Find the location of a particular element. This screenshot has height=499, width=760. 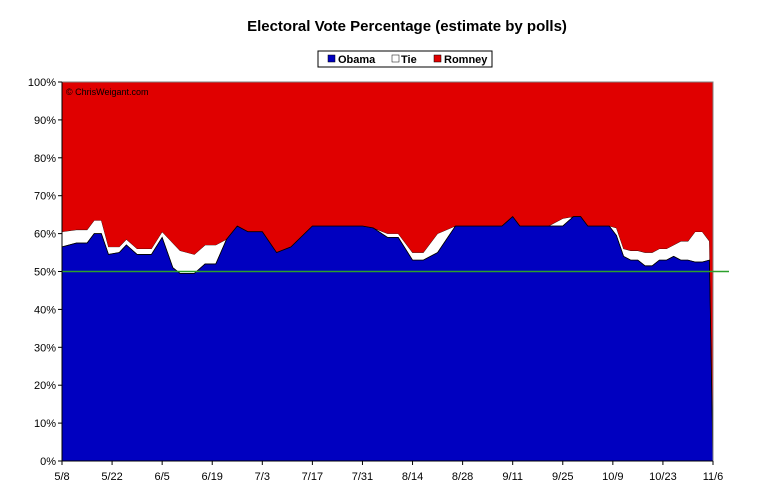

y-tick-label: 20% is located at coordinates (45, 386).